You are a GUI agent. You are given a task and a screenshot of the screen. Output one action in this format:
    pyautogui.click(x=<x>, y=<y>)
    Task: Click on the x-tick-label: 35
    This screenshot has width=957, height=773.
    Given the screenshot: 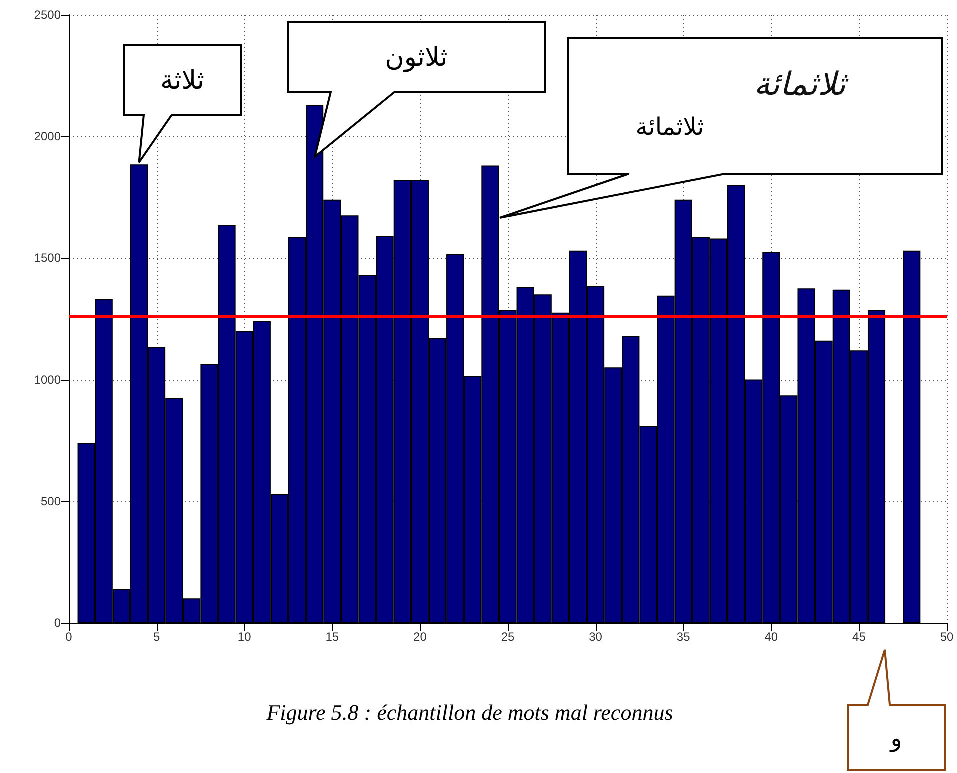 What is the action you would take?
    pyautogui.click(x=683, y=637)
    